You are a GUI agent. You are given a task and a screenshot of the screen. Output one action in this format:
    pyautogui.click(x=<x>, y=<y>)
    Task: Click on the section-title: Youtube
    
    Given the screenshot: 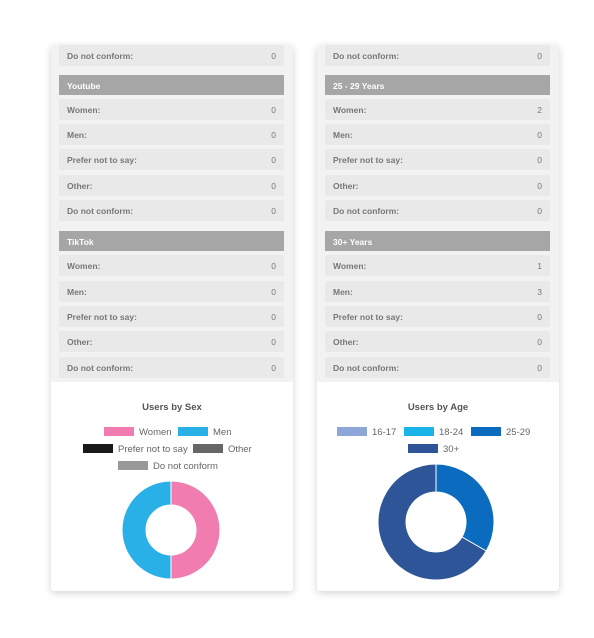 What is the action you would take?
    pyautogui.click(x=84, y=86)
    